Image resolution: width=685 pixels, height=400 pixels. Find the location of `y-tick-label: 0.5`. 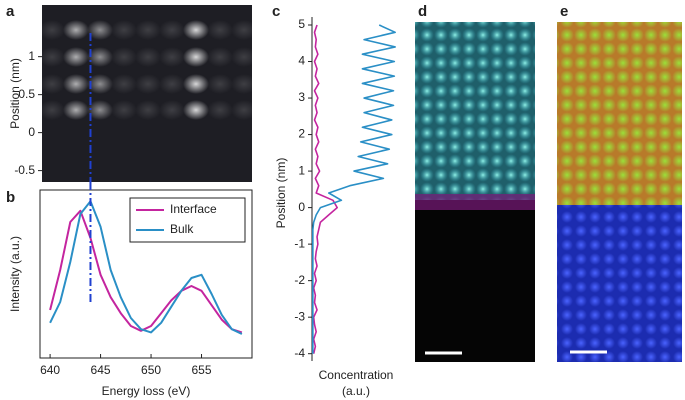

y-tick-label: 0.5 is located at coordinates (26, 94).